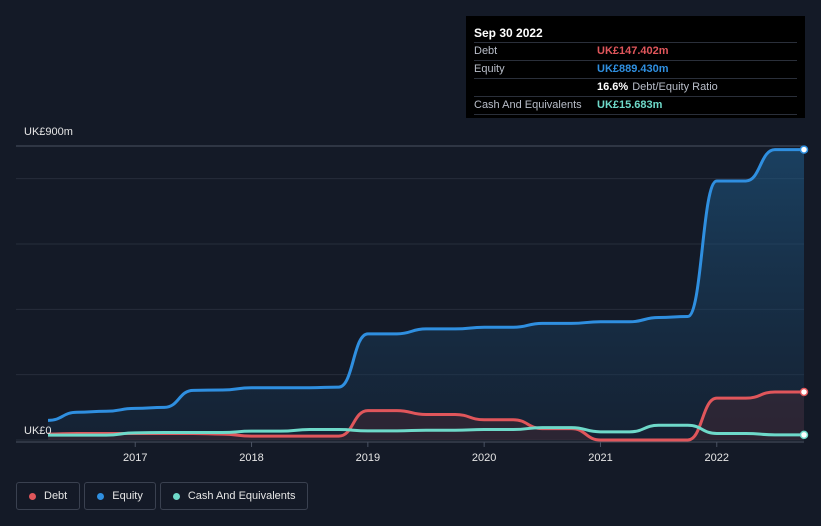 This screenshot has height=526, width=821. Describe the element at coordinates (368, 458) in the screenshot. I see `x-tick-label: 2019` at that location.